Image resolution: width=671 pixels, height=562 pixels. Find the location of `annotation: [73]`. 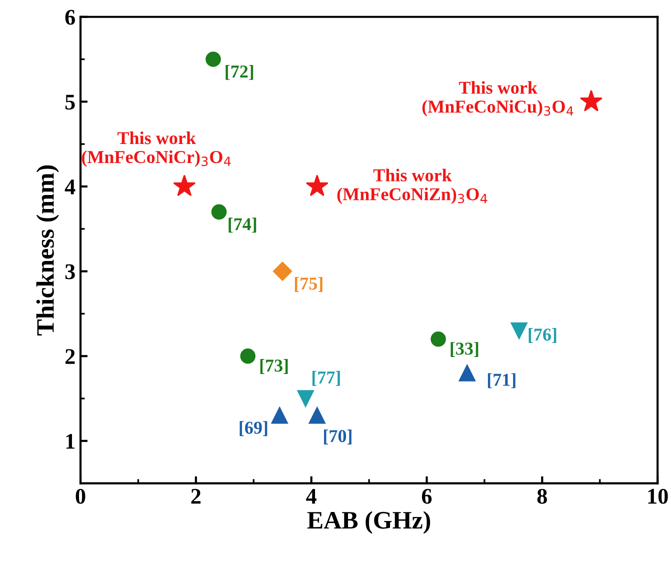

annotation: [73] is located at coordinates (274, 366).